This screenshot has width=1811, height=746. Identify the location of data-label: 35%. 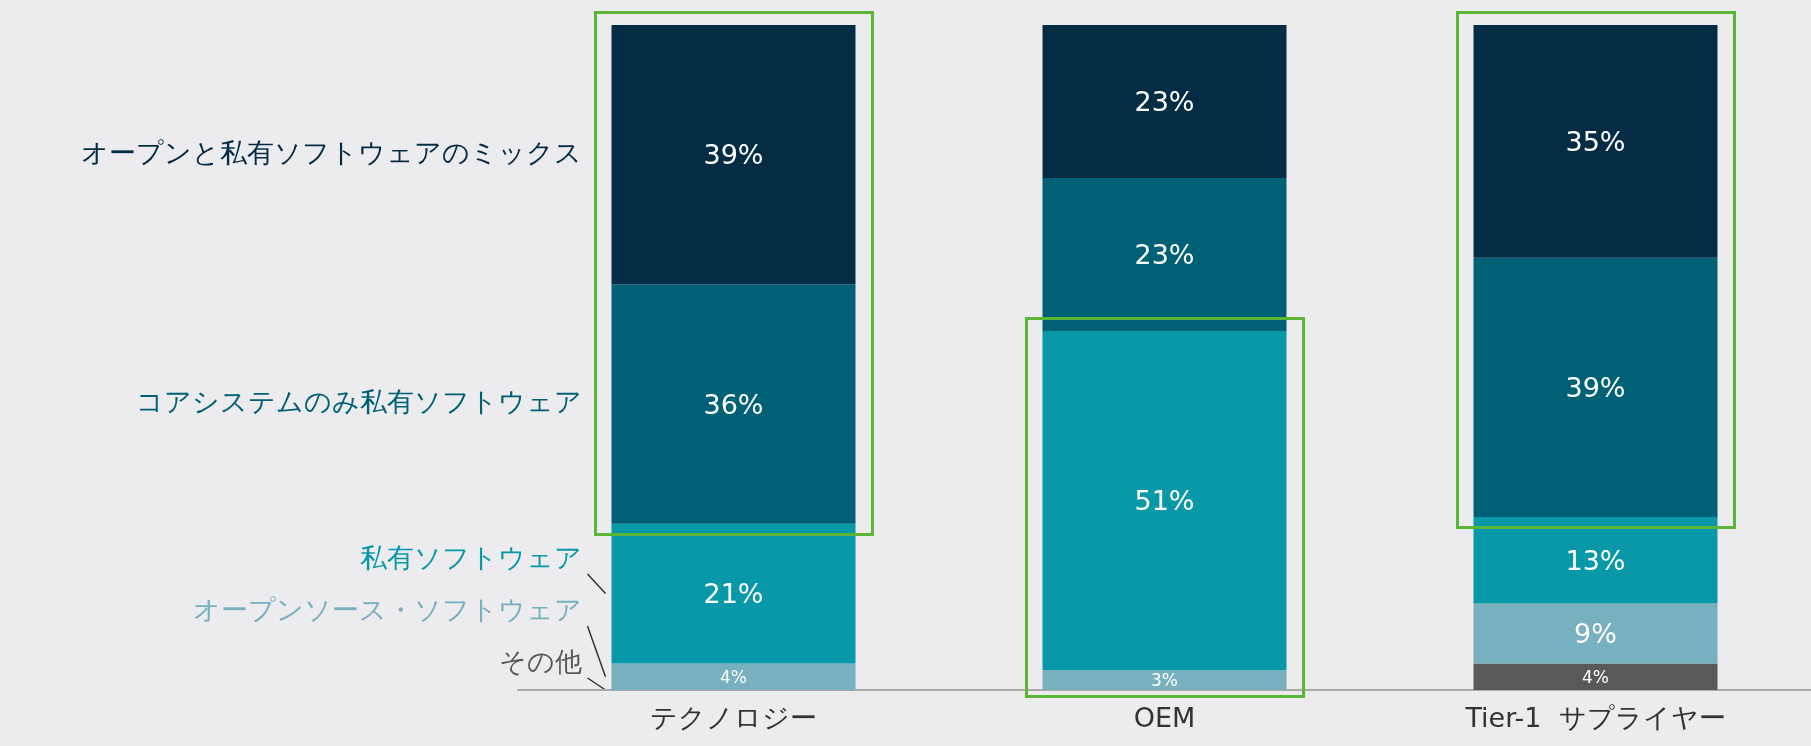
(1595, 141).